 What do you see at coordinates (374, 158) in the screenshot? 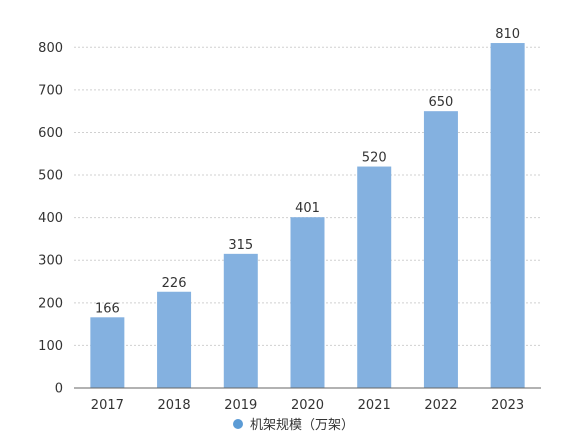
I see `data-label: 520` at bounding box center [374, 158].